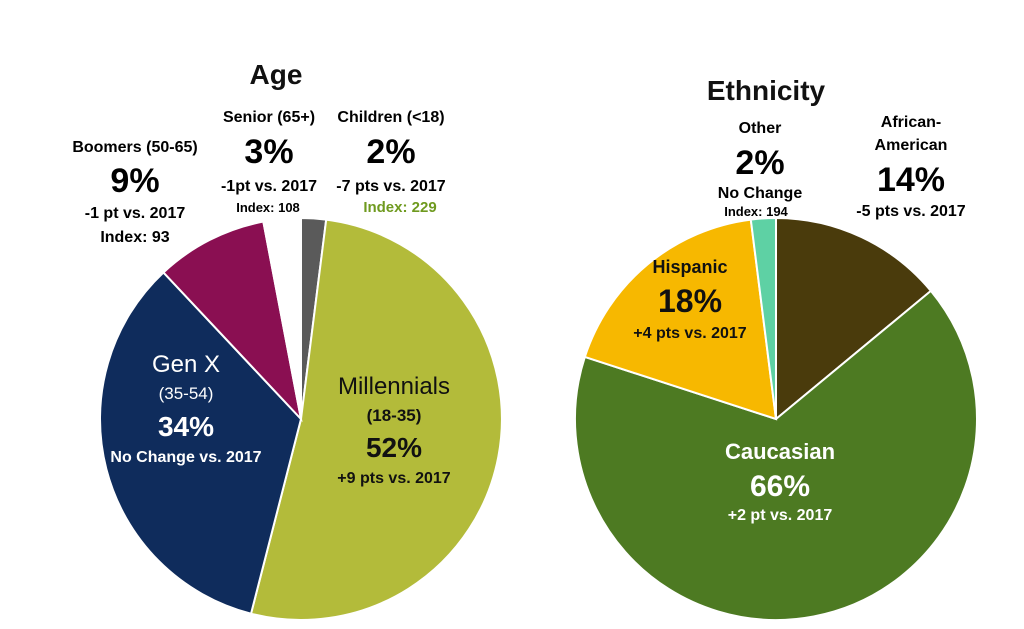 This screenshot has width=1024, height=629. What do you see at coordinates (186, 364) in the screenshot?
I see `genx-label: Gen X` at bounding box center [186, 364].